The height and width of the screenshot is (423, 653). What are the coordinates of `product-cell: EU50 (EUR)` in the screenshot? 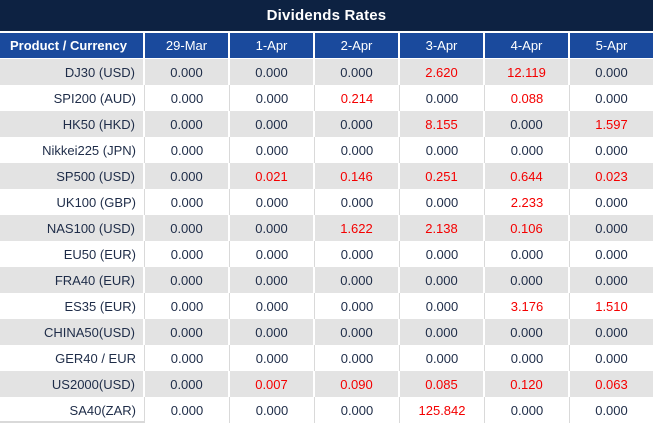 It's located at (72, 254).